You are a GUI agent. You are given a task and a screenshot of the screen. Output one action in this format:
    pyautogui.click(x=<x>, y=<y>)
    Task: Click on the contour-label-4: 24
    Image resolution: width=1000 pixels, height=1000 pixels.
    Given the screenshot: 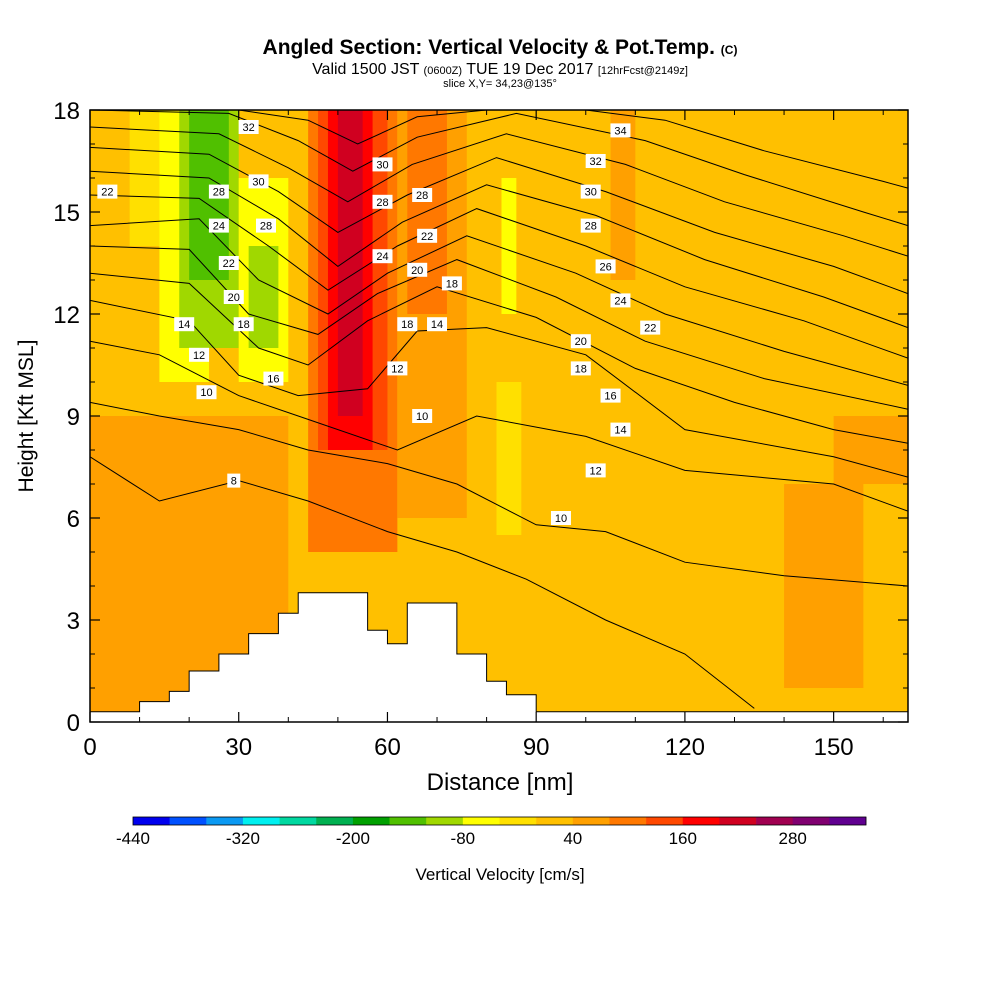 What is the action you would take?
    pyautogui.click(x=219, y=227)
    